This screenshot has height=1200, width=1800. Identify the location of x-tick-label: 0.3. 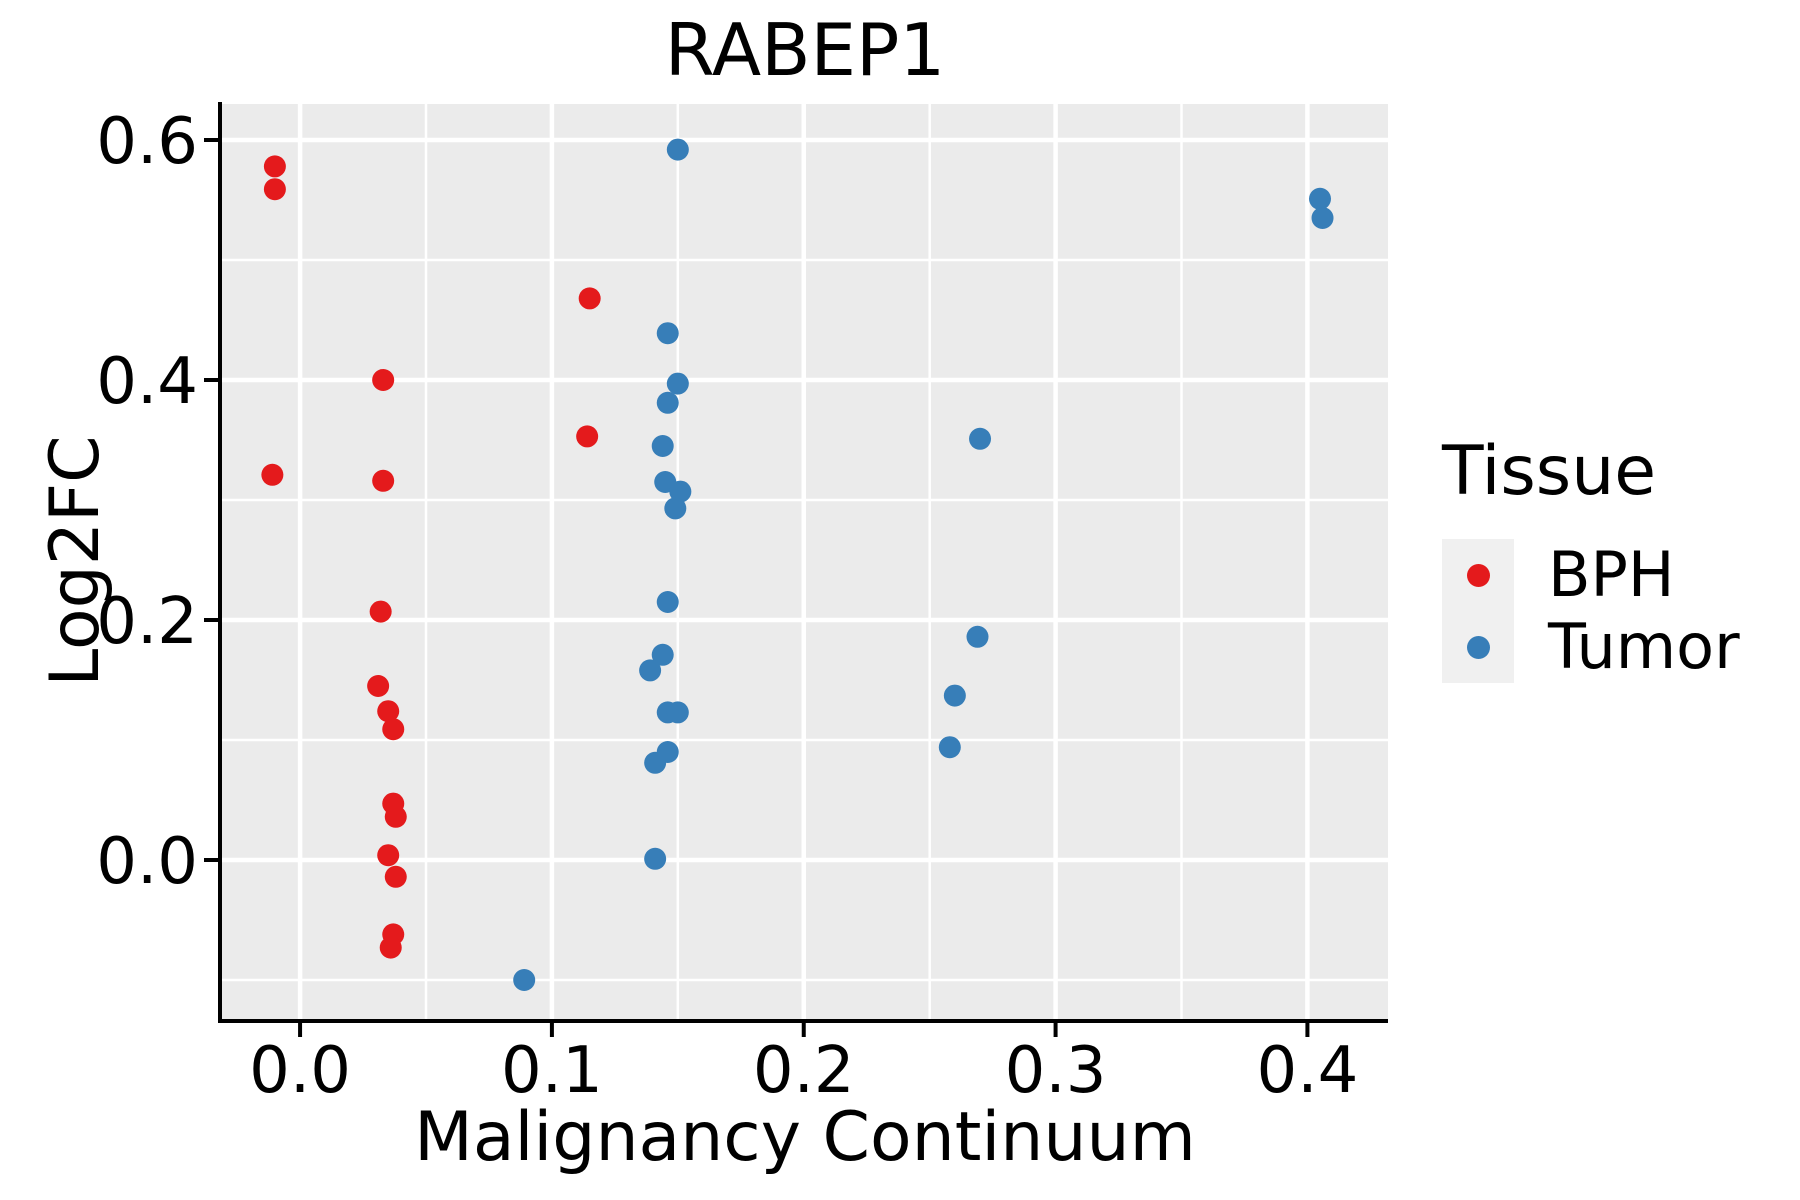
(1056, 1071).